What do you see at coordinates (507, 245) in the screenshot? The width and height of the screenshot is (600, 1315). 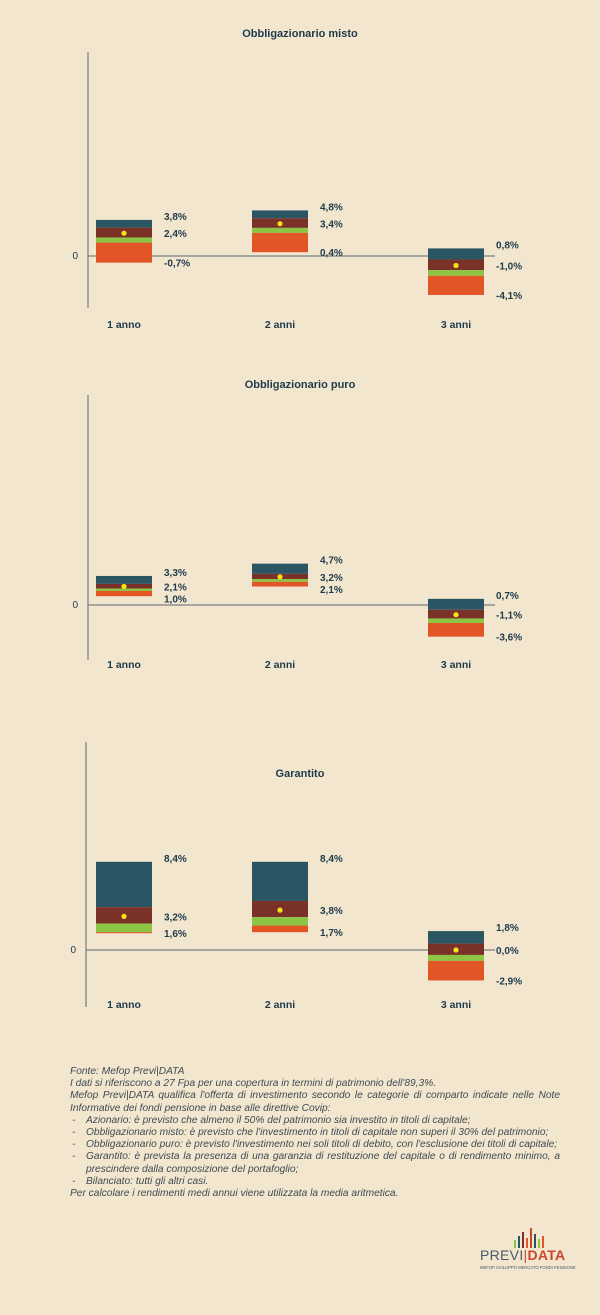 I see `label-max: 0,8%` at bounding box center [507, 245].